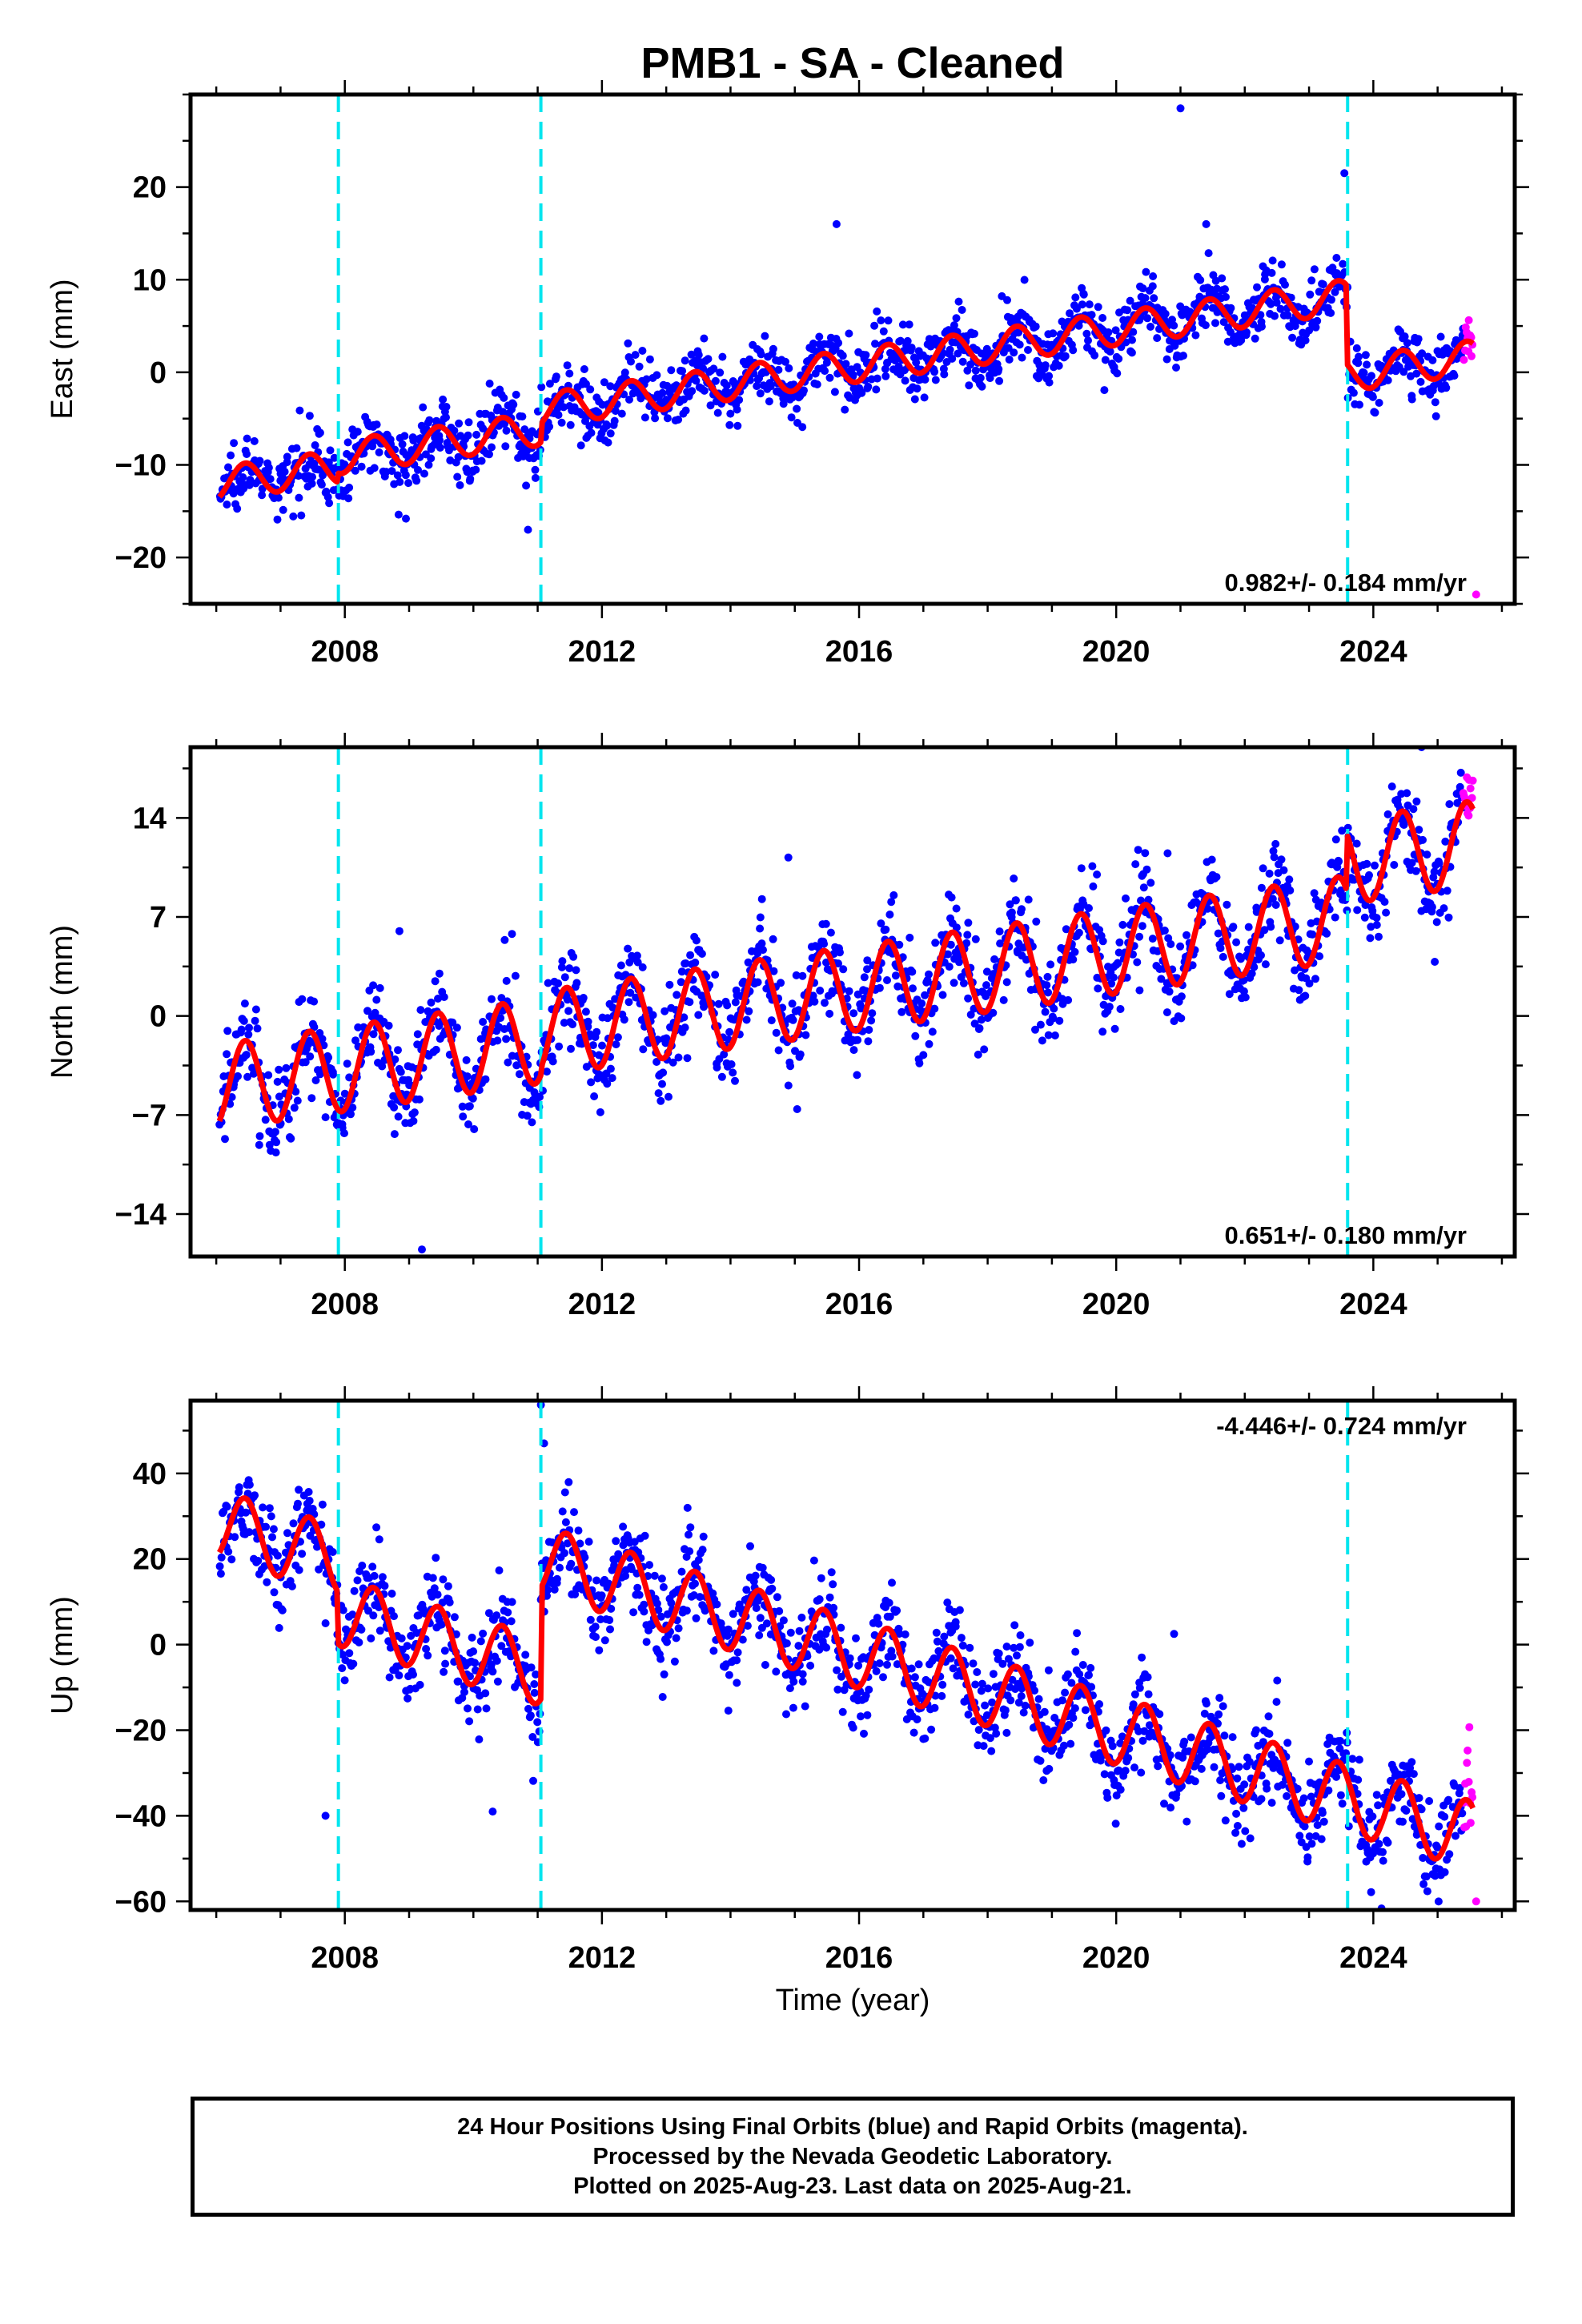 This screenshot has height=2324, width=1582. Describe the element at coordinates (345, 652) in the screenshot. I see `east-x-tick-label: 2008` at that location.